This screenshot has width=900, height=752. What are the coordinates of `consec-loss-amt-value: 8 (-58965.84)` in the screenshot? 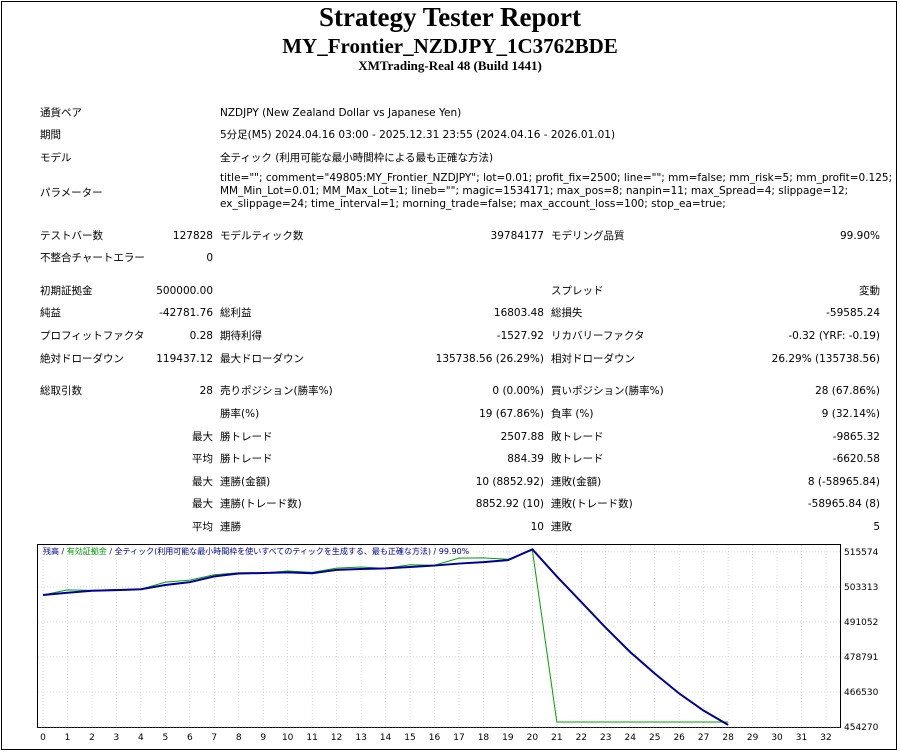 It's located at (843, 482).